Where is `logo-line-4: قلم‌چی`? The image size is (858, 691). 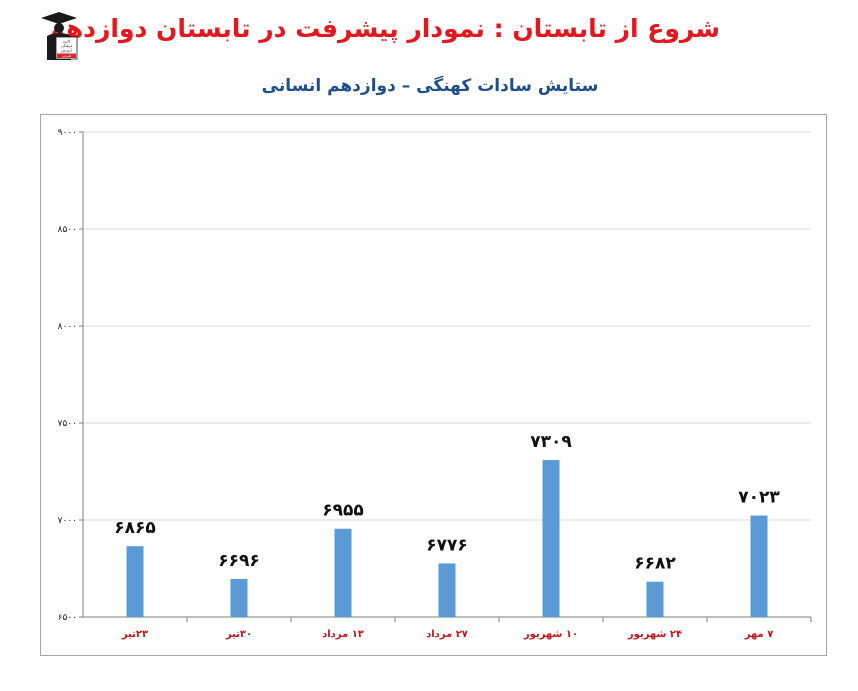 logo-line-4: قلم‌چی is located at coordinates (67, 56).